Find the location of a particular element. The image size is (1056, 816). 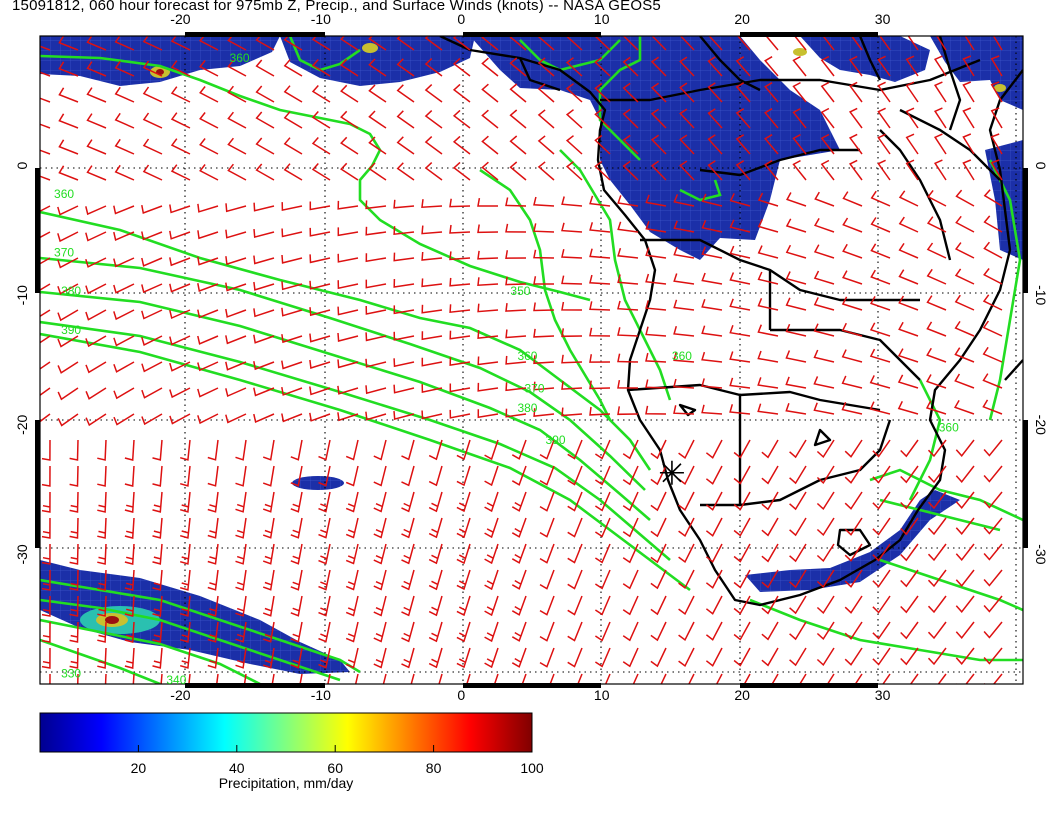

contour-label-0: 360 is located at coordinates (240, 58).